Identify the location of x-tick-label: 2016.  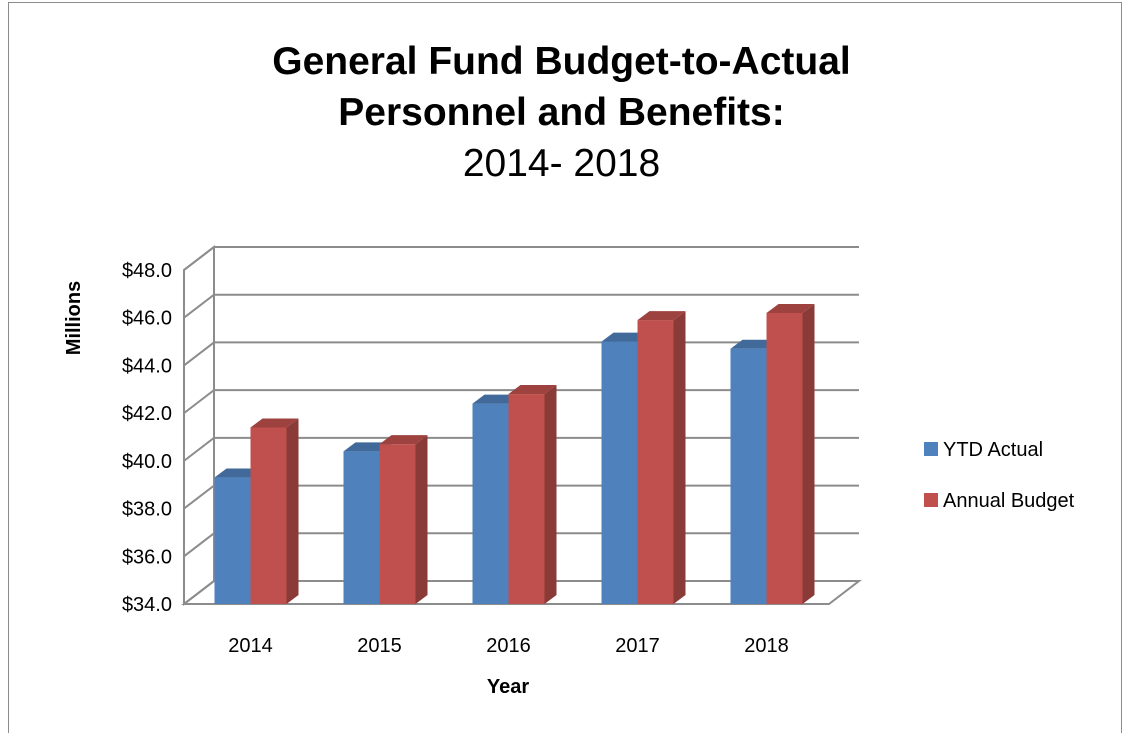
(508, 646).